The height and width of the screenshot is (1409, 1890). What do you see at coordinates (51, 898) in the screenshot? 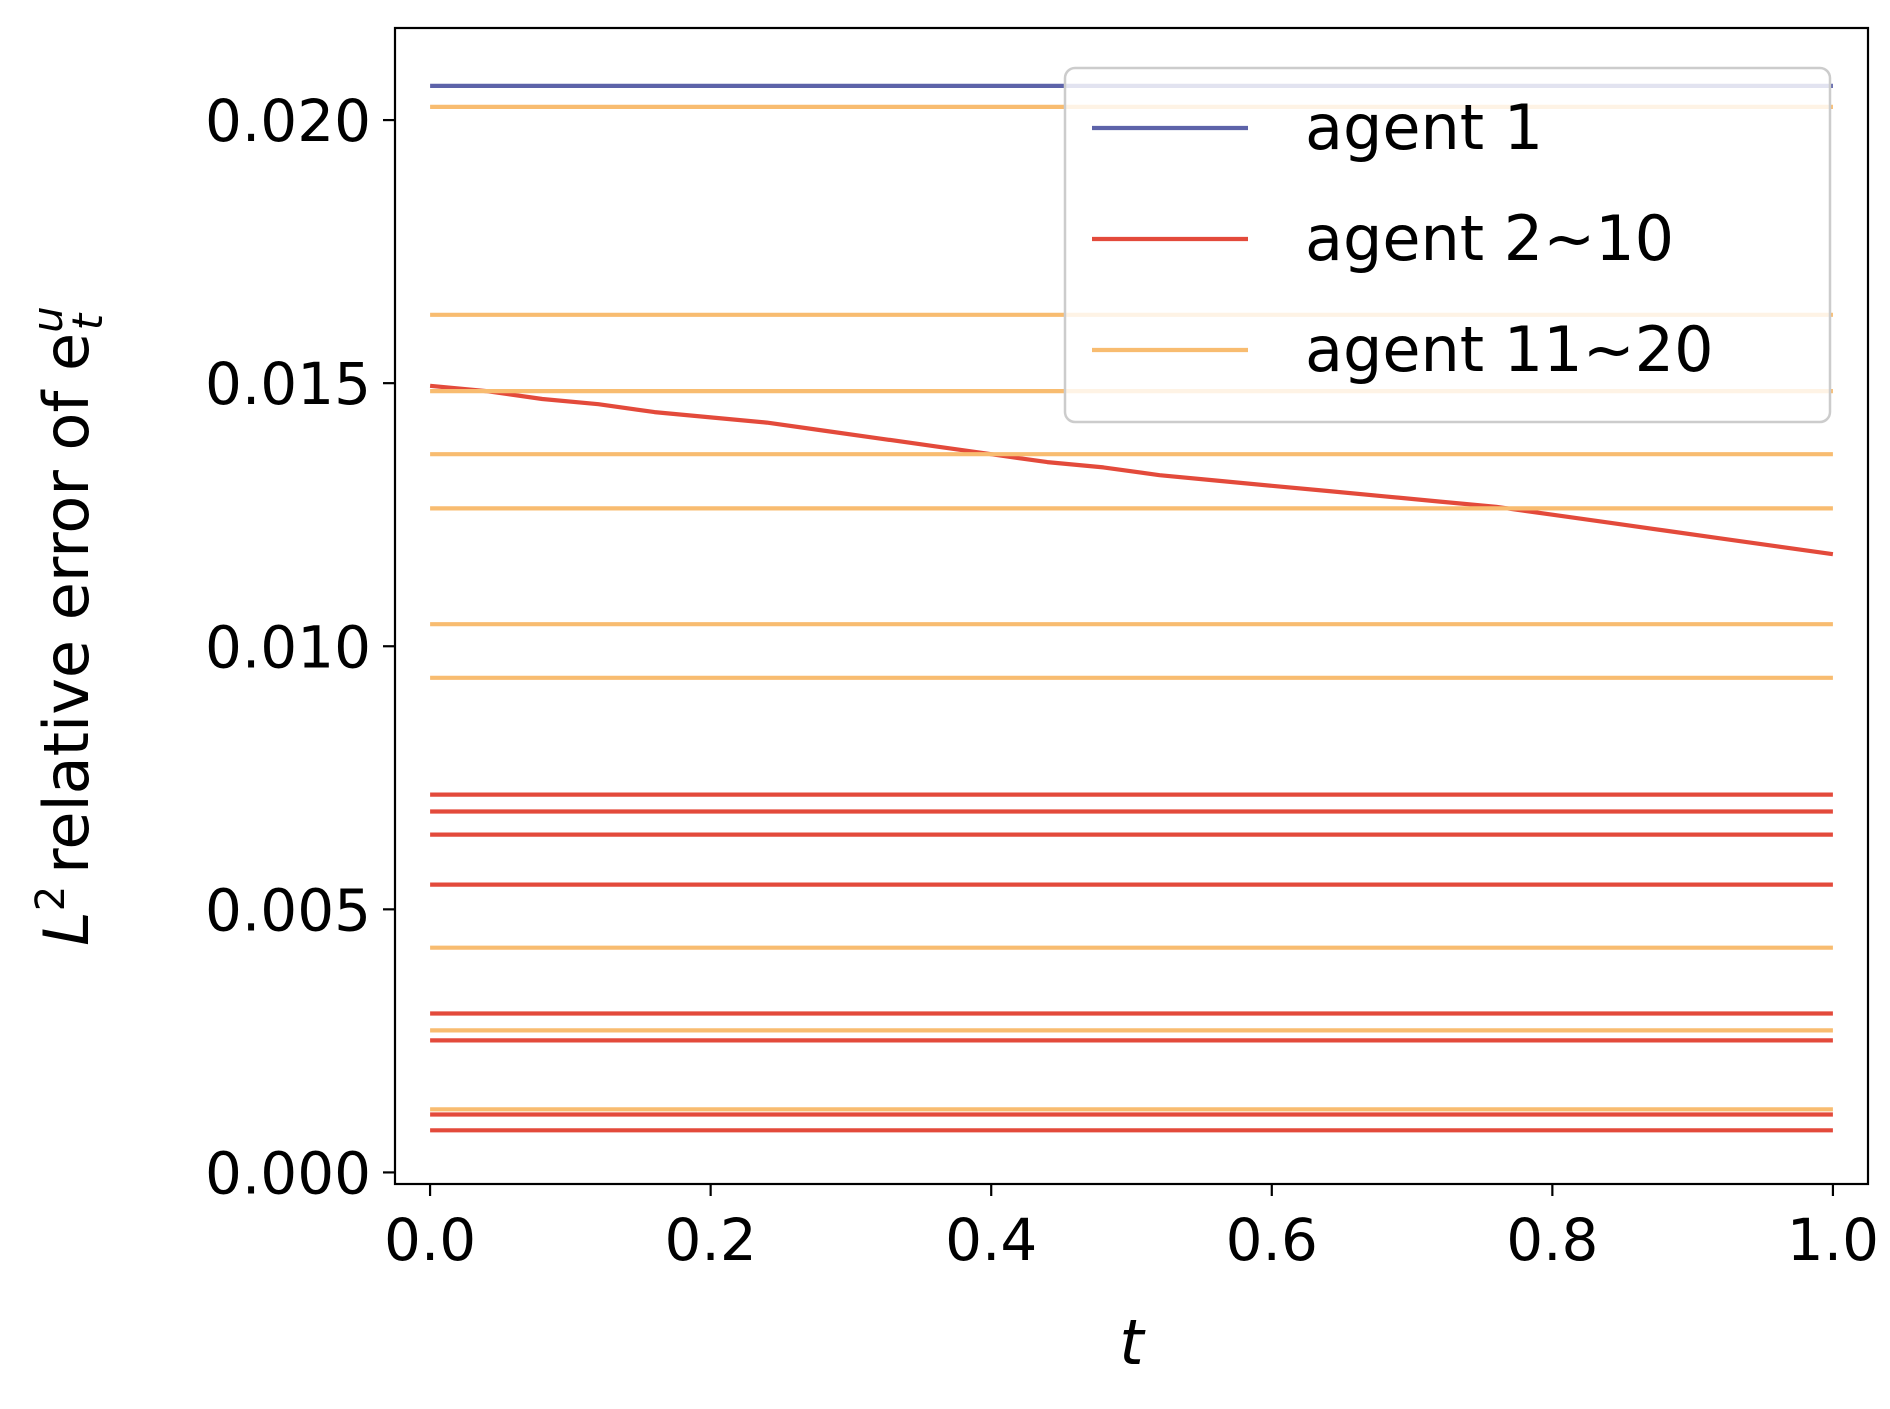
I see `y-axis-label-prefix-superscript: 2` at bounding box center [51, 898].